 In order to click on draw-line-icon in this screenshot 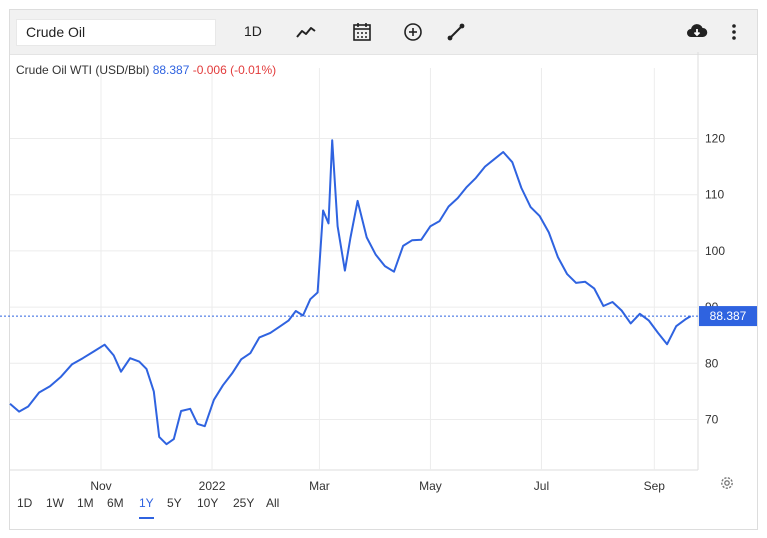, I will do `click(456, 32)`.